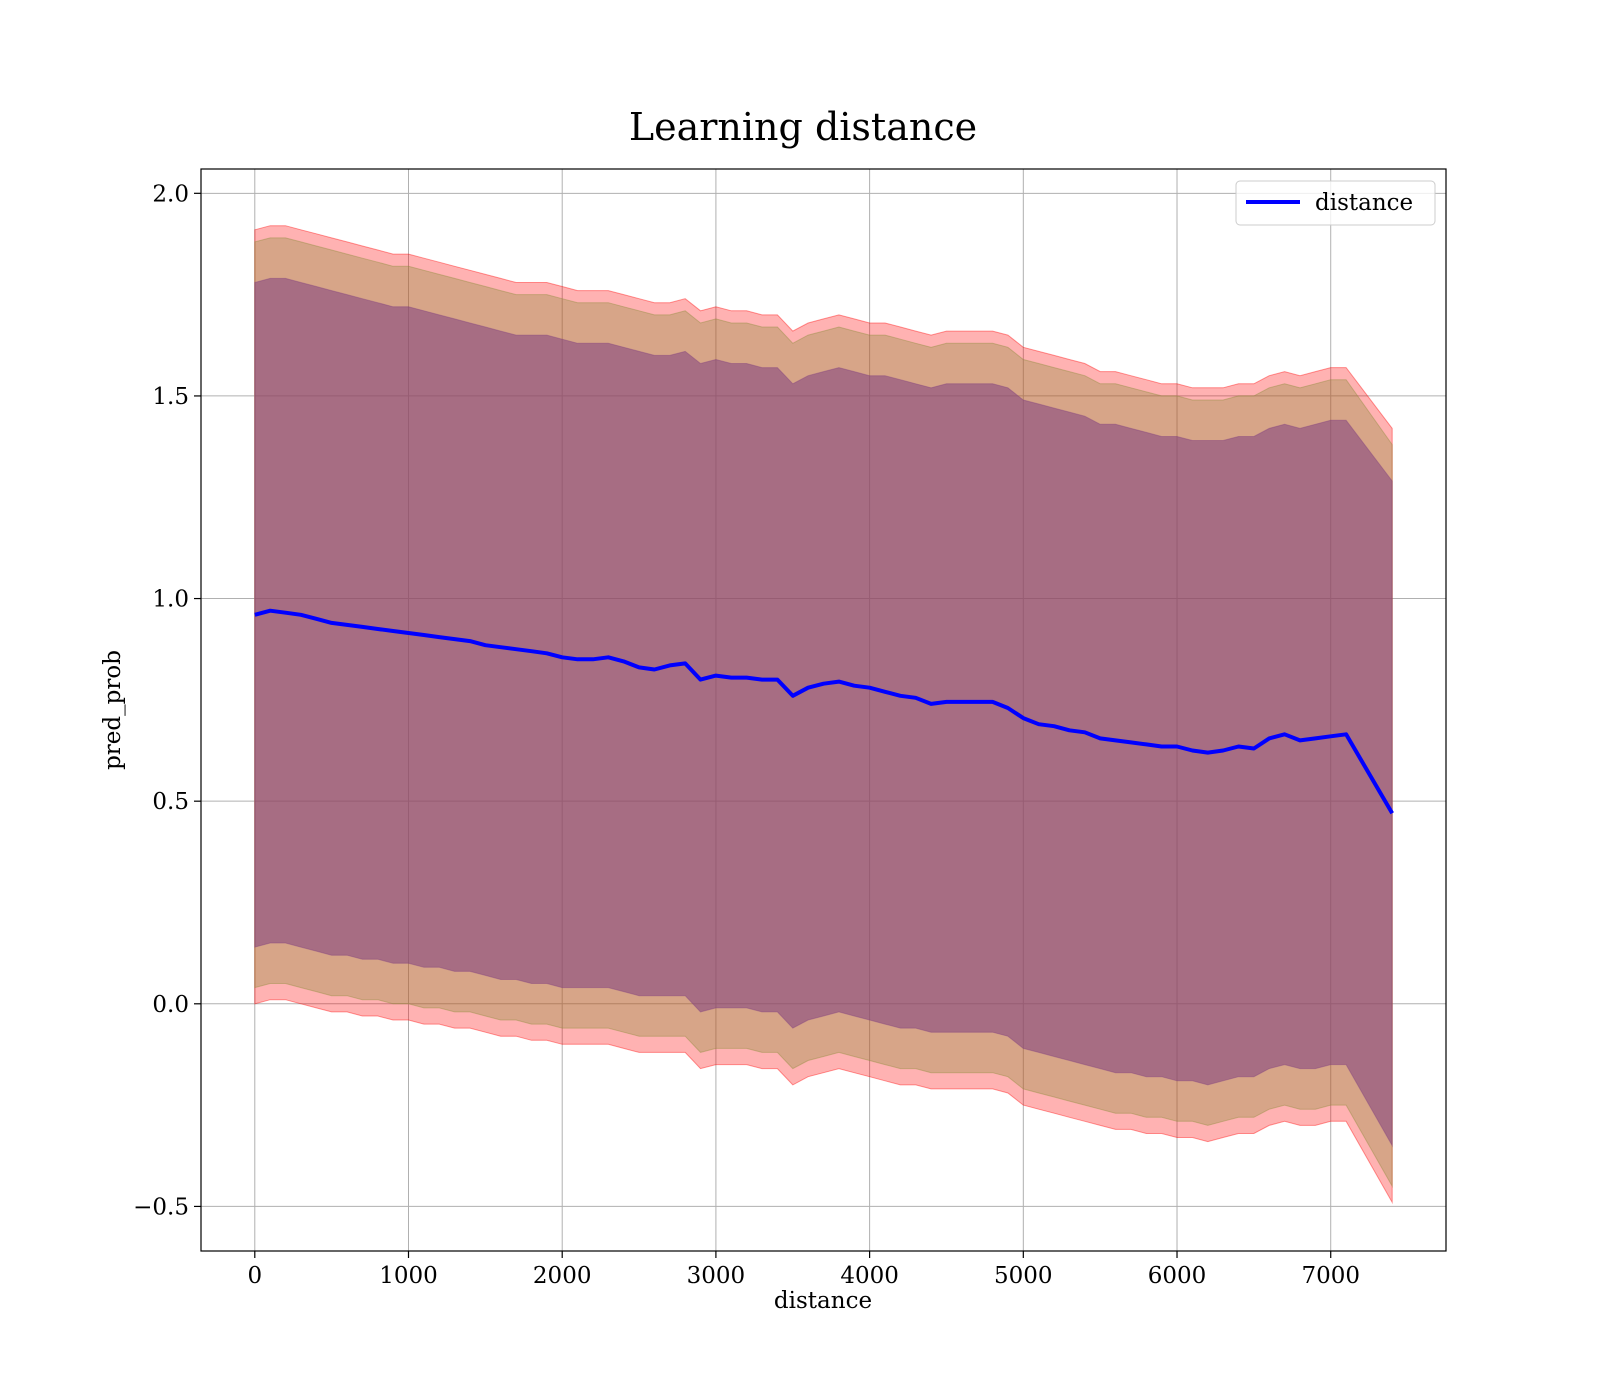 The width and height of the screenshot is (1600, 1400). I want to click on y-tick-label: 2.0, so click(170, 194).